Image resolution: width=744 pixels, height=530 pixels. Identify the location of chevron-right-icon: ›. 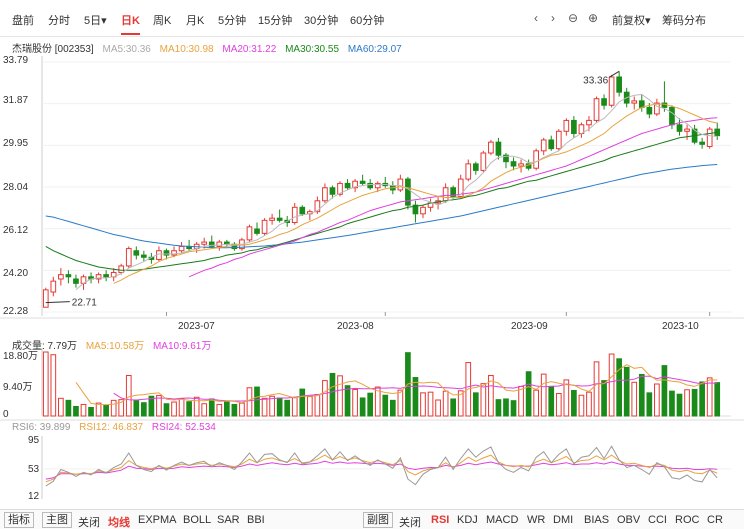
(553, 18).